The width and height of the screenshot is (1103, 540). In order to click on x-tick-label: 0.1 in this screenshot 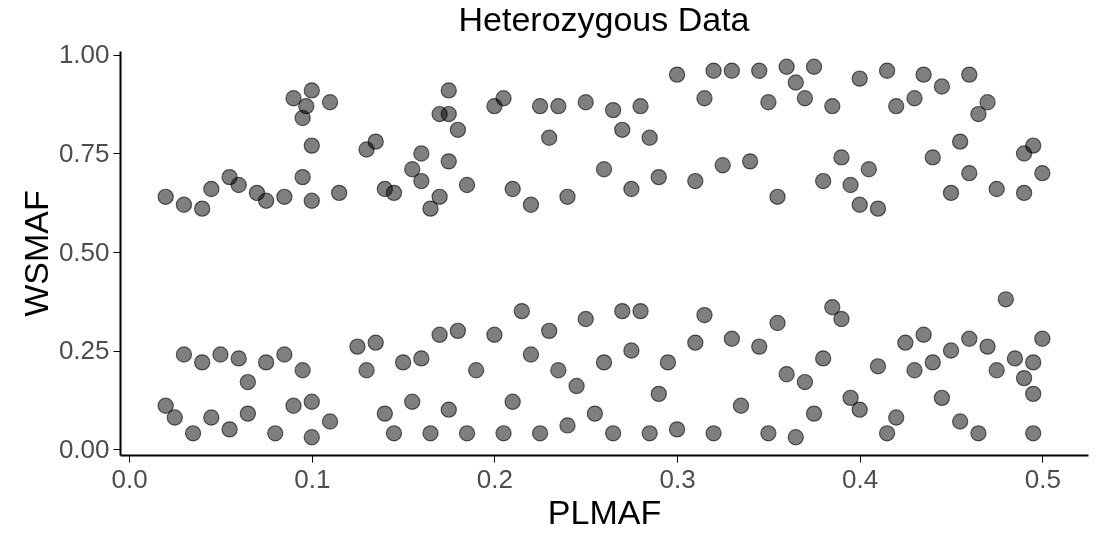, I will do `click(312, 478)`.